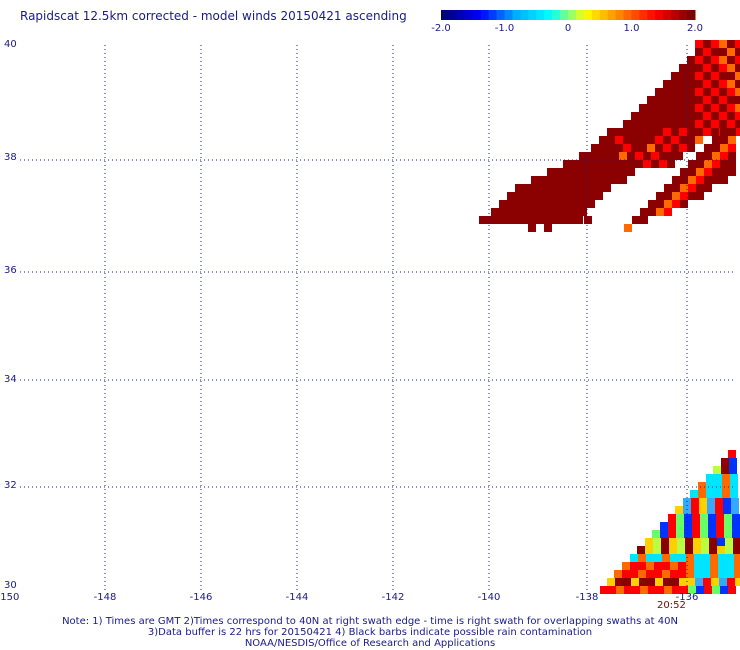 The width and height of the screenshot is (740, 650). Describe the element at coordinates (201, 597) in the screenshot. I see `lon-label-146: -146` at that location.